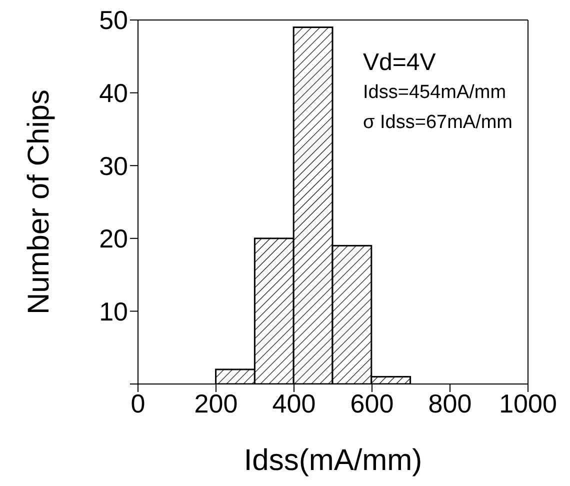 Image resolution: width=570 pixels, height=486 pixels. I want to click on x-tick-label: 600, so click(372, 403).